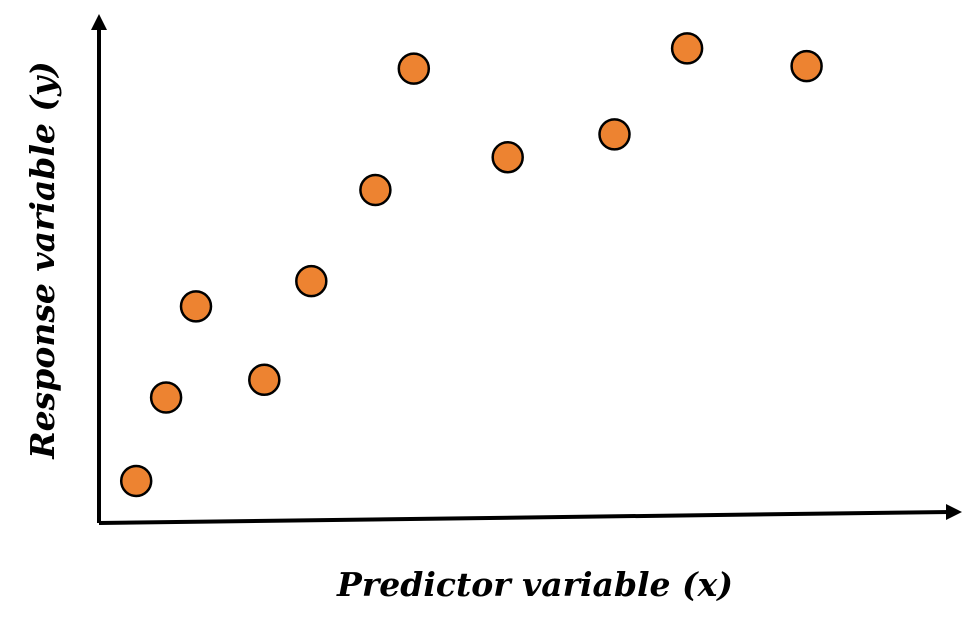  I want to click on x-axis-arrow, so click(954, 512).